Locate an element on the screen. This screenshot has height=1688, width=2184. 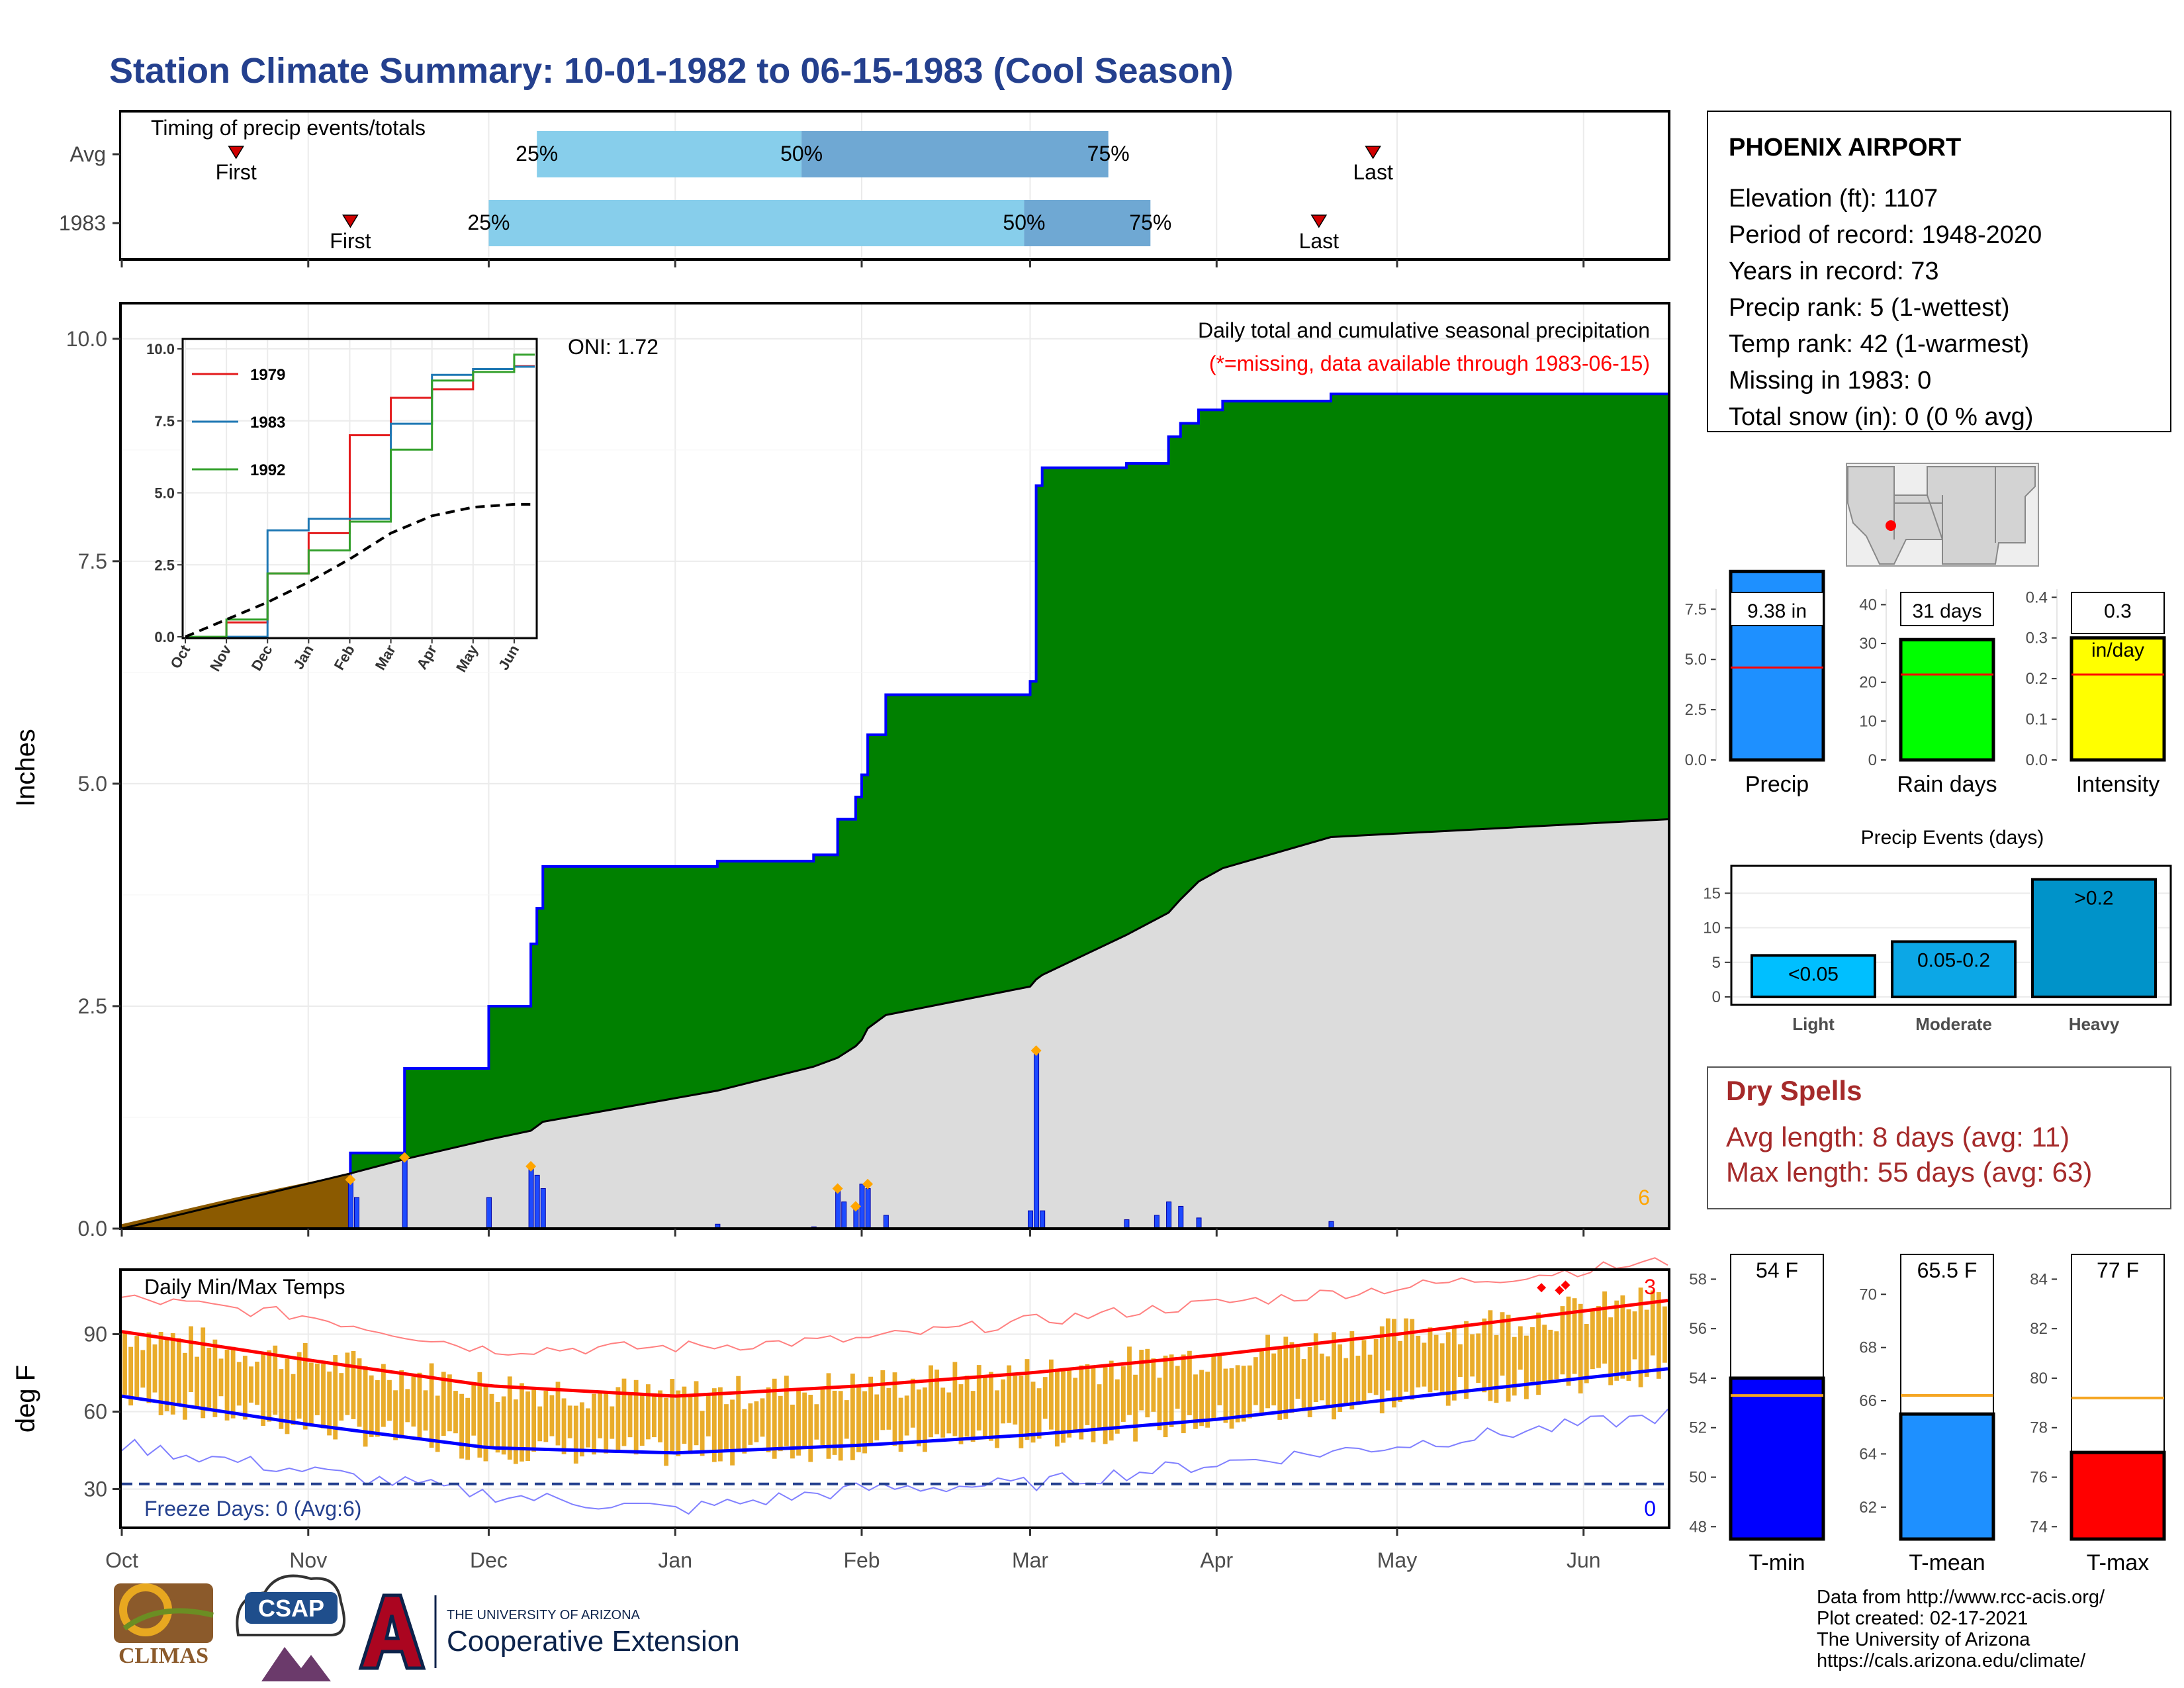
record-low-line is located at coordinates (894, 1462).